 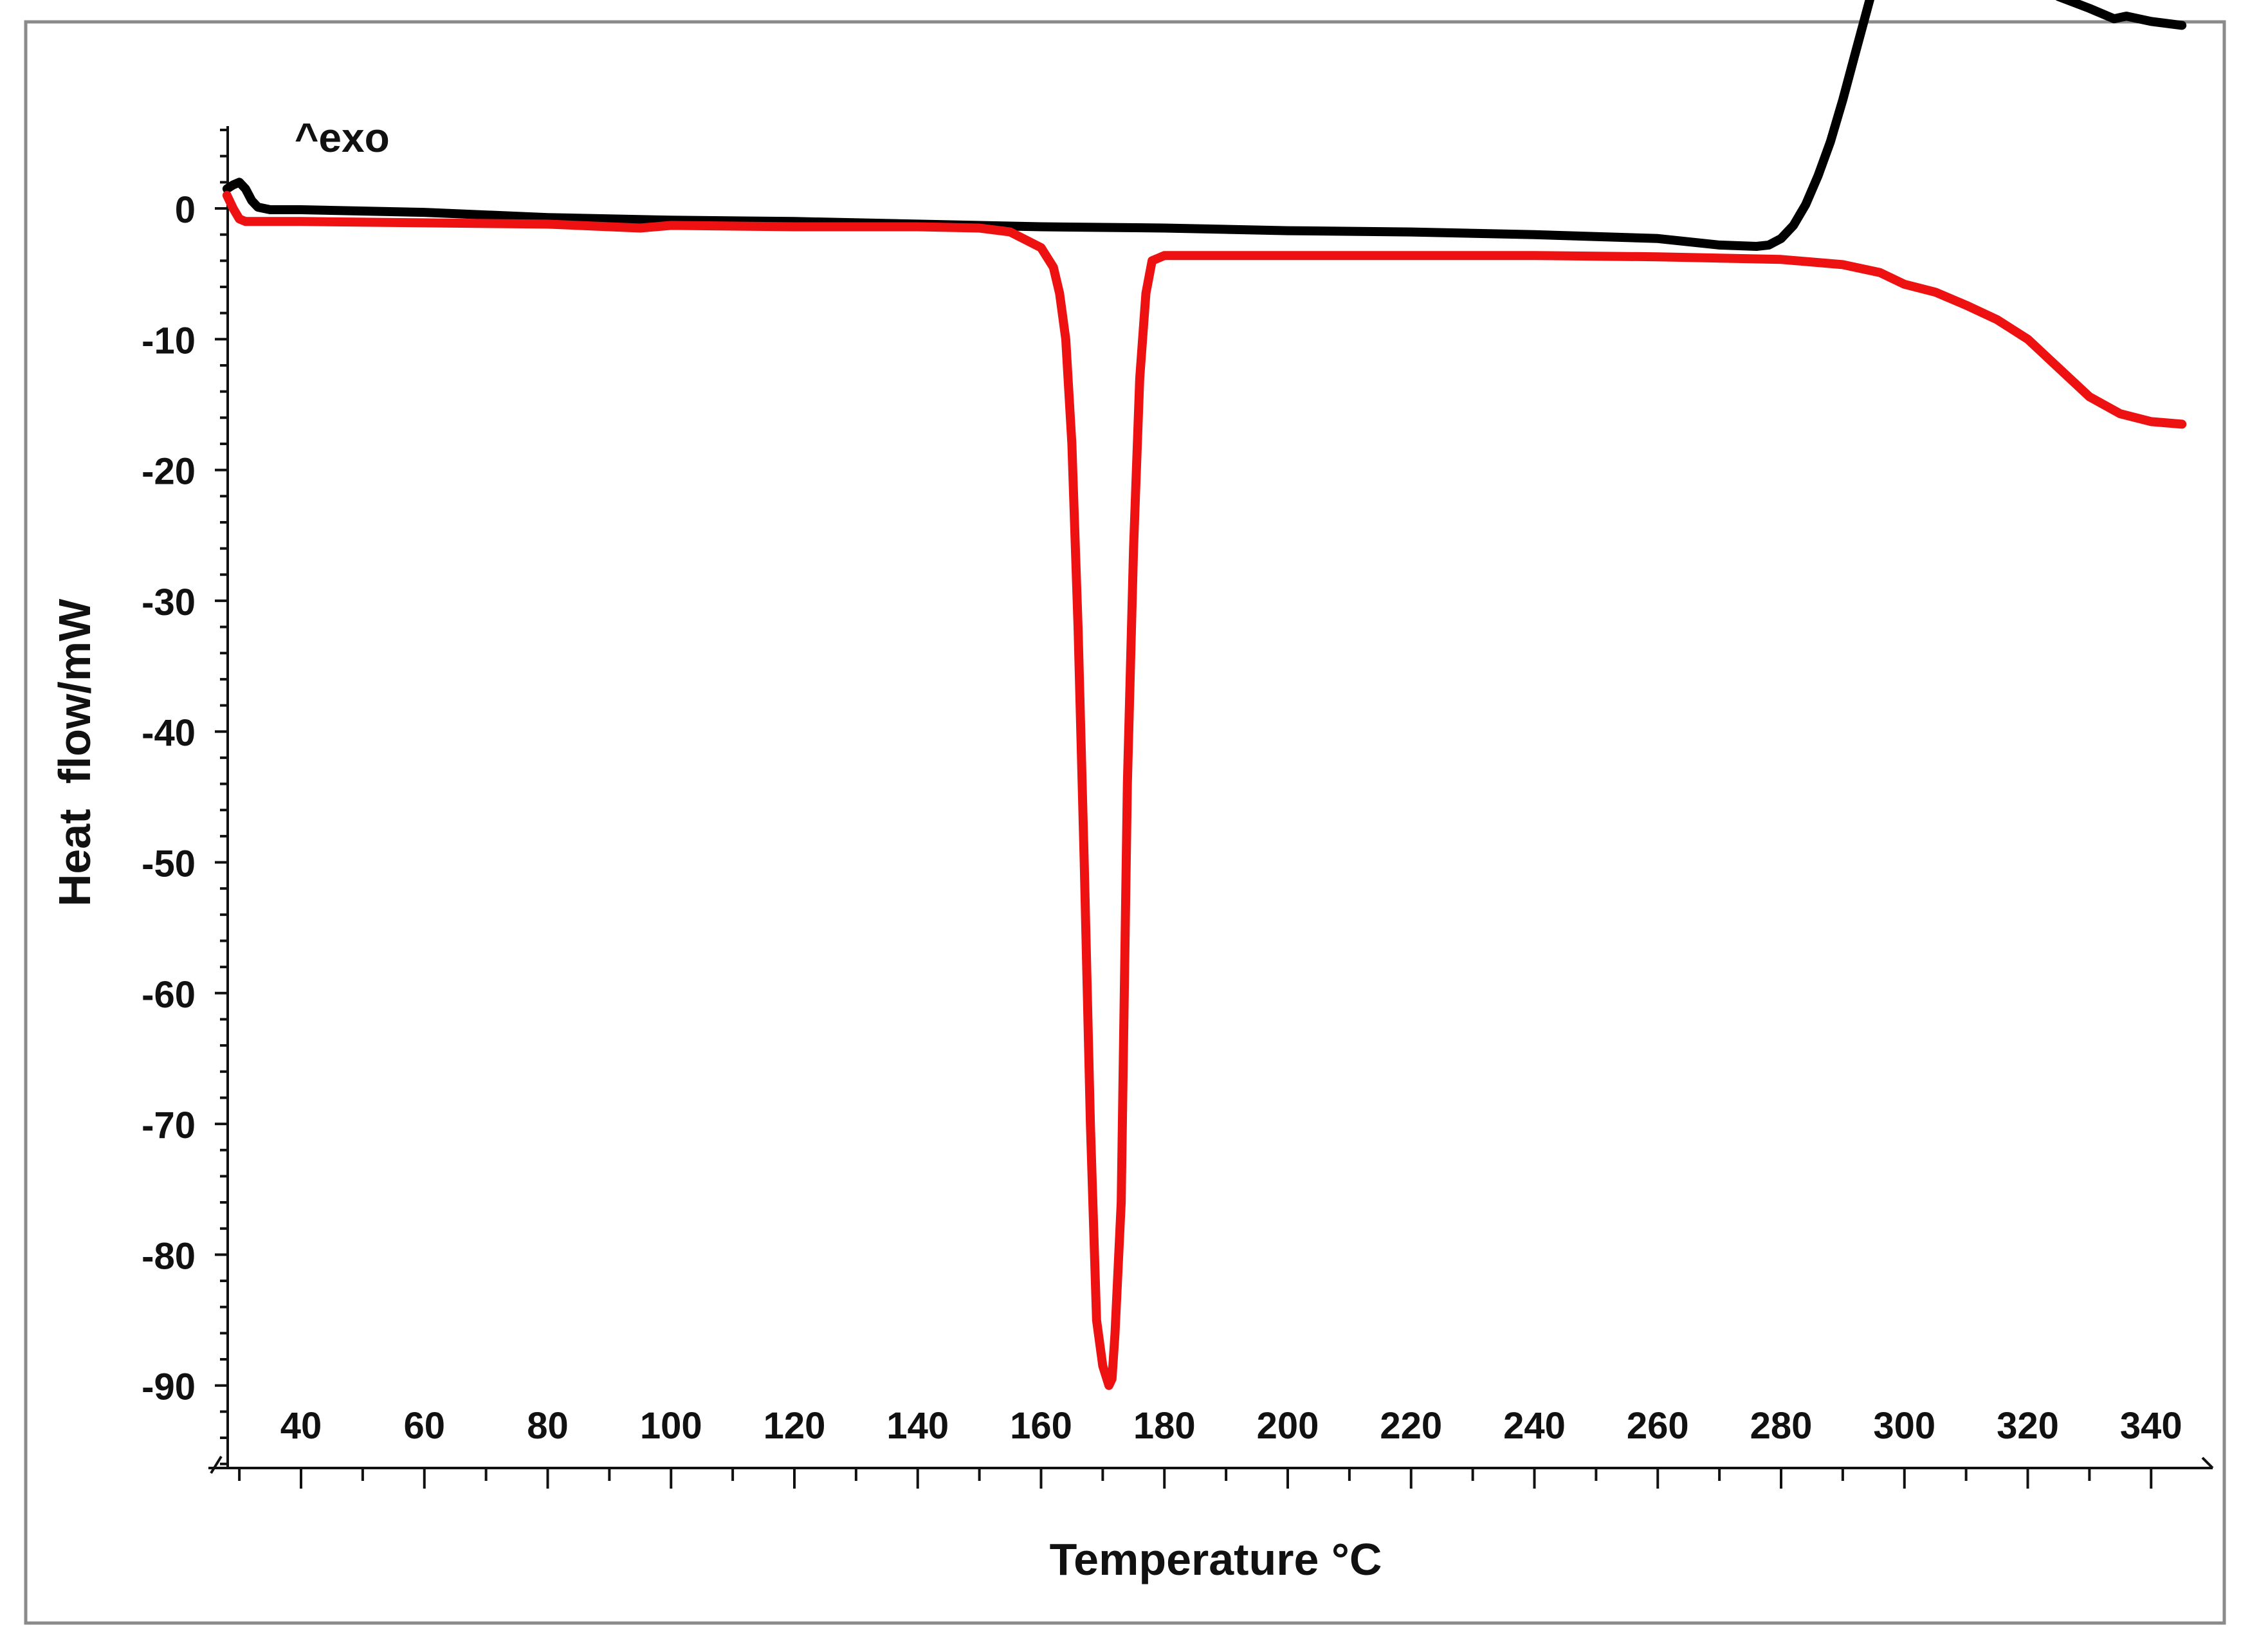 I want to click on black-curve-line, so click(x=1204, y=126).